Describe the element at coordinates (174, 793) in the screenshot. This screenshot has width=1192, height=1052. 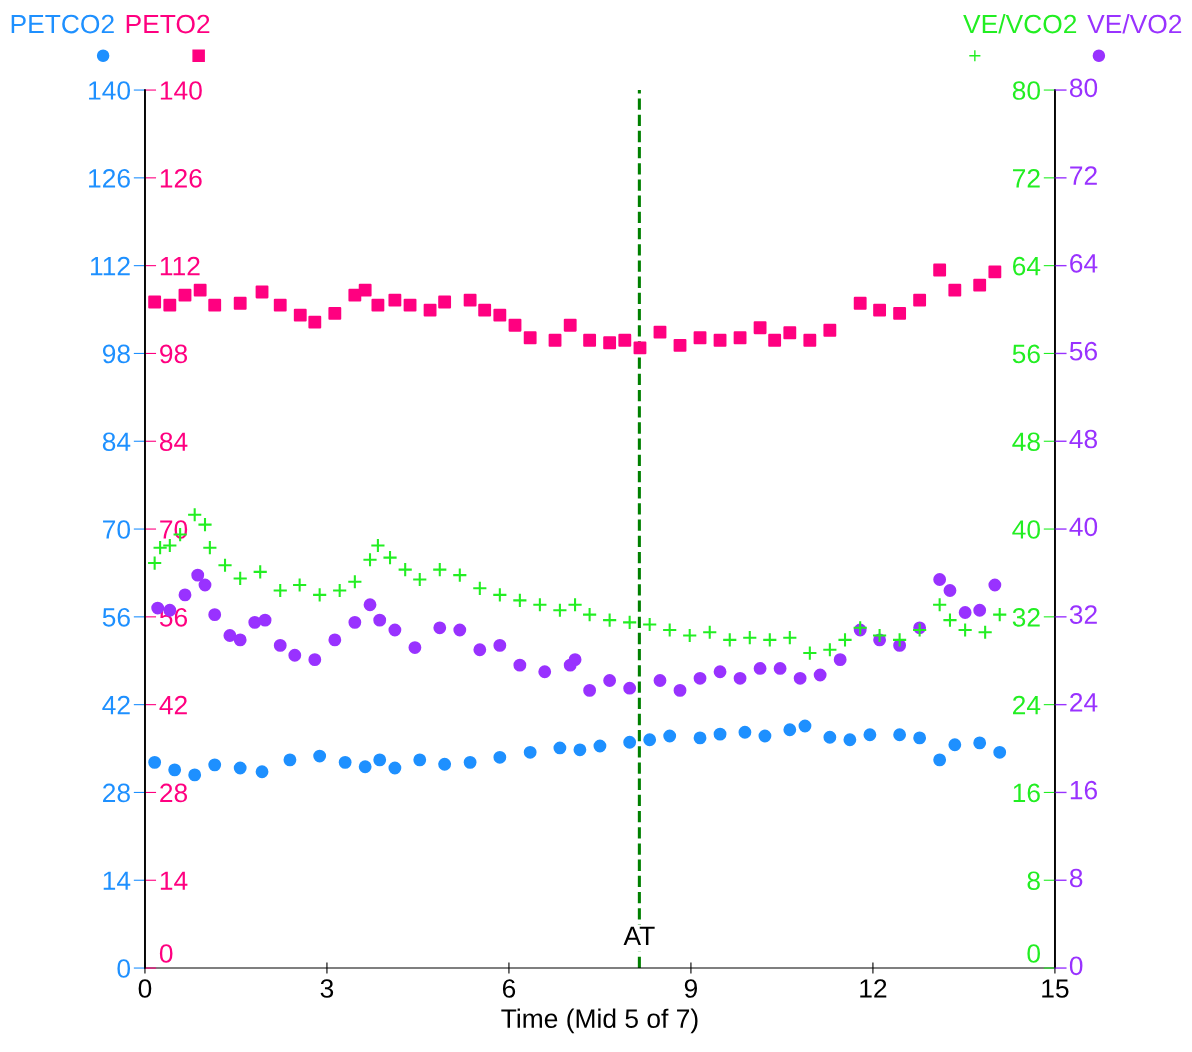
I see `y2-tick-label: 28` at that location.